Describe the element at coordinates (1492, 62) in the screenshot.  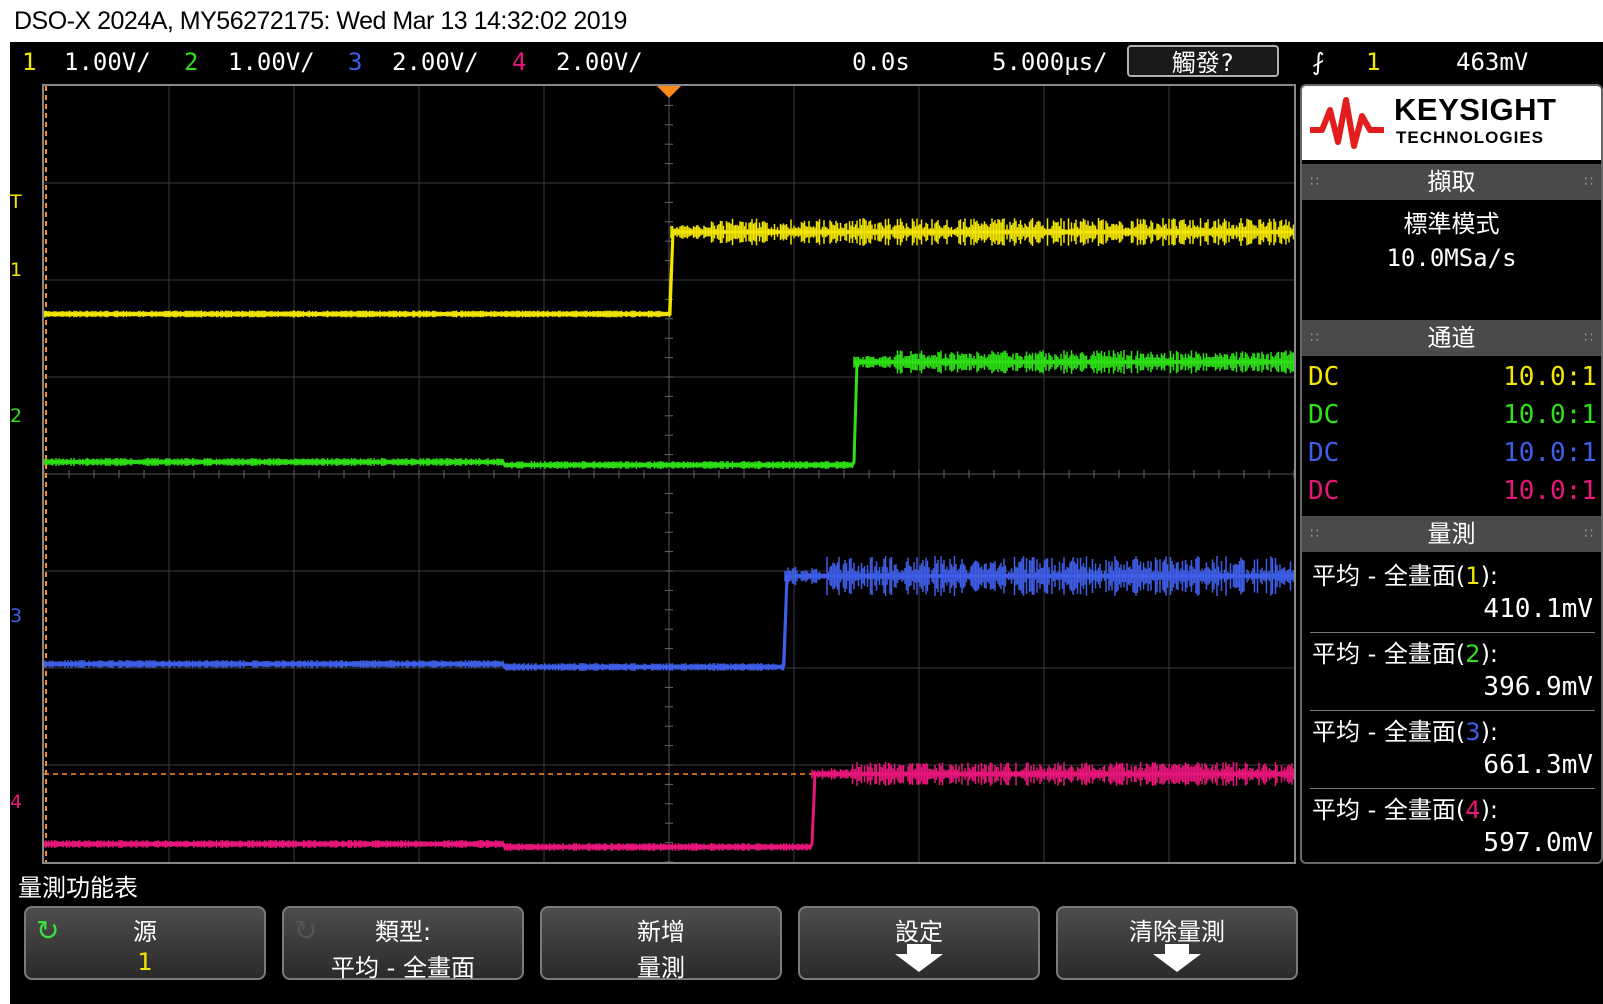
I see `trigger-level: 463mV` at that location.